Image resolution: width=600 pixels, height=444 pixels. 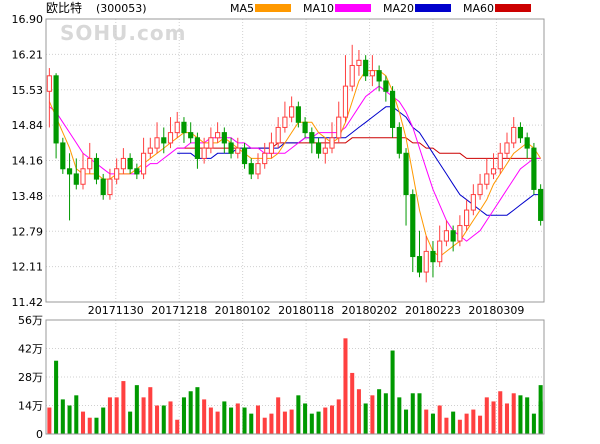 I want to click on legend-label: MA60, so click(x=478, y=8).